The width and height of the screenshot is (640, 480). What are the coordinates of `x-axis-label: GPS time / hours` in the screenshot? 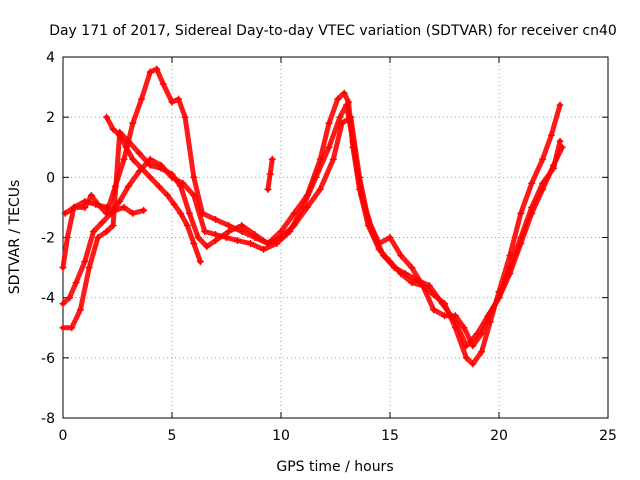 It's located at (334, 467).